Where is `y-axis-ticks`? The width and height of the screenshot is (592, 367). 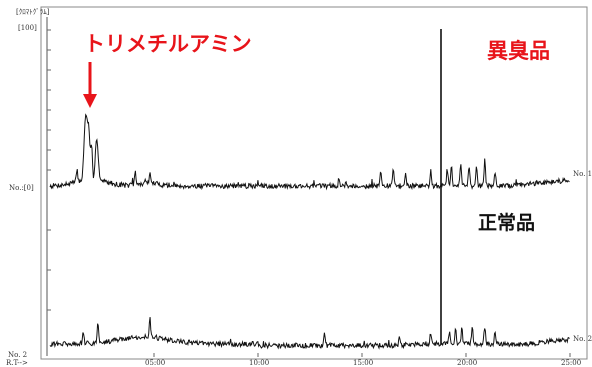 y-axis-ticks is located at coordinates (49, 170).